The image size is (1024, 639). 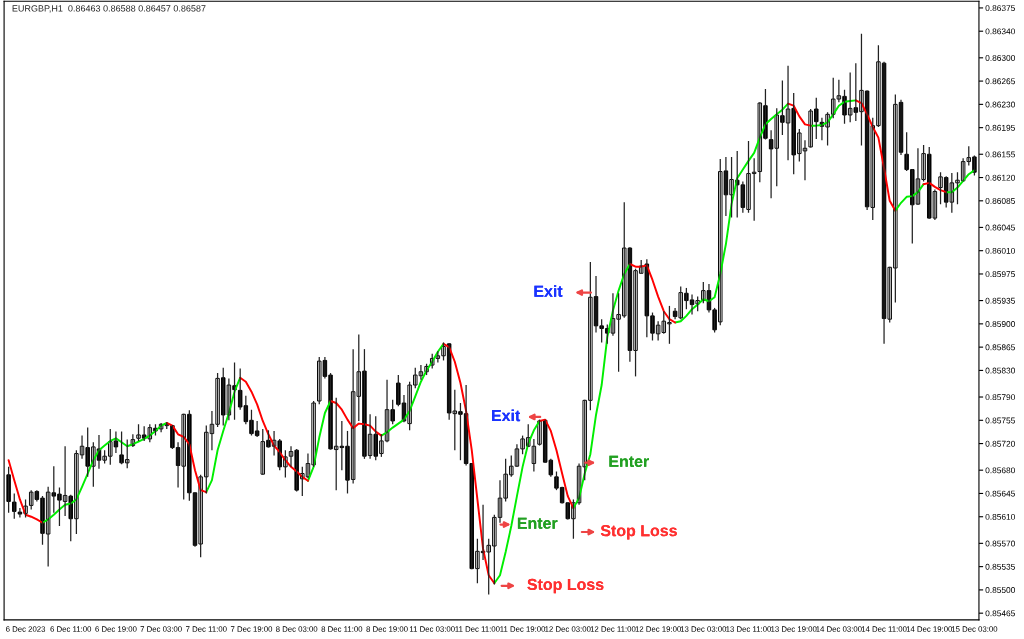 What do you see at coordinates (1000, 347) in the screenshot?
I see `y-tick-label: 0.85865` at bounding box center [1000, 347].